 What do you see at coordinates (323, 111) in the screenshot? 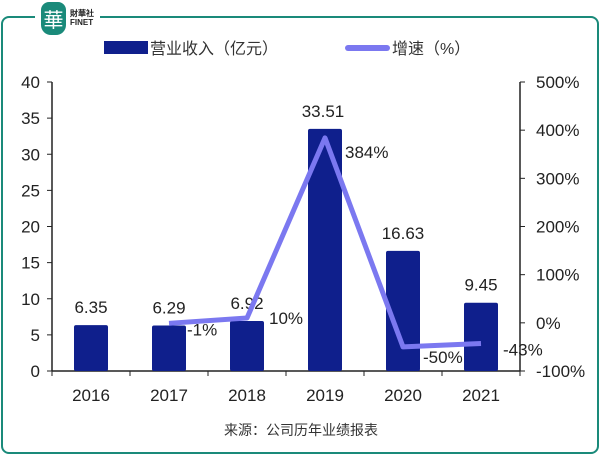
I see `bar-data-label: 33.51` at bounding box center [323, 111].